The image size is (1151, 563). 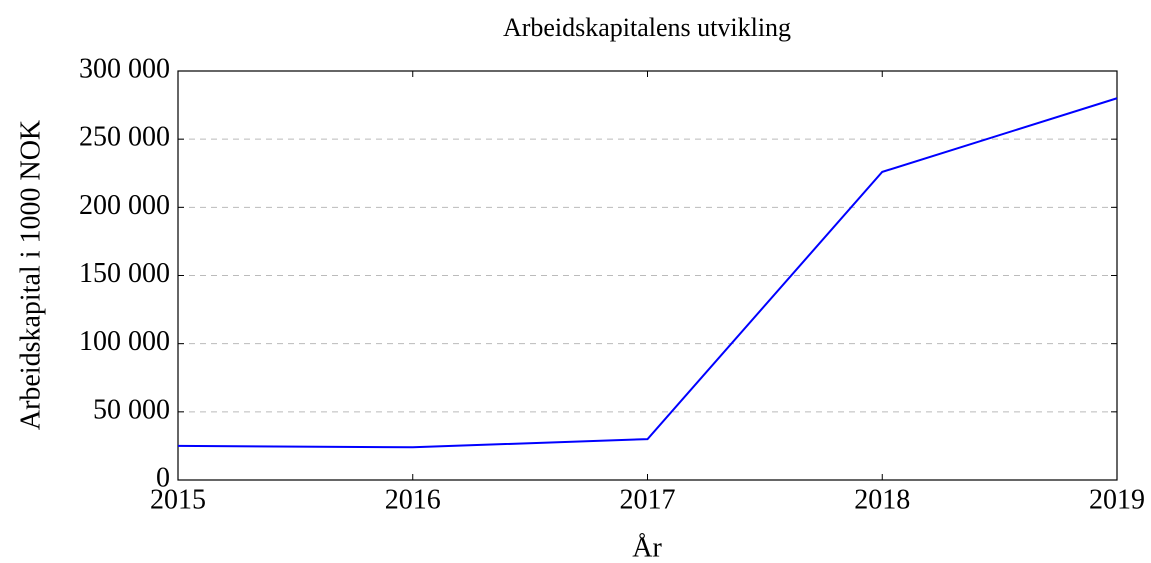 What do you see at coordinates (131, 409) in the screenshot?
I see `y-tick-label: 50 000` at bounding box center [131, 409].